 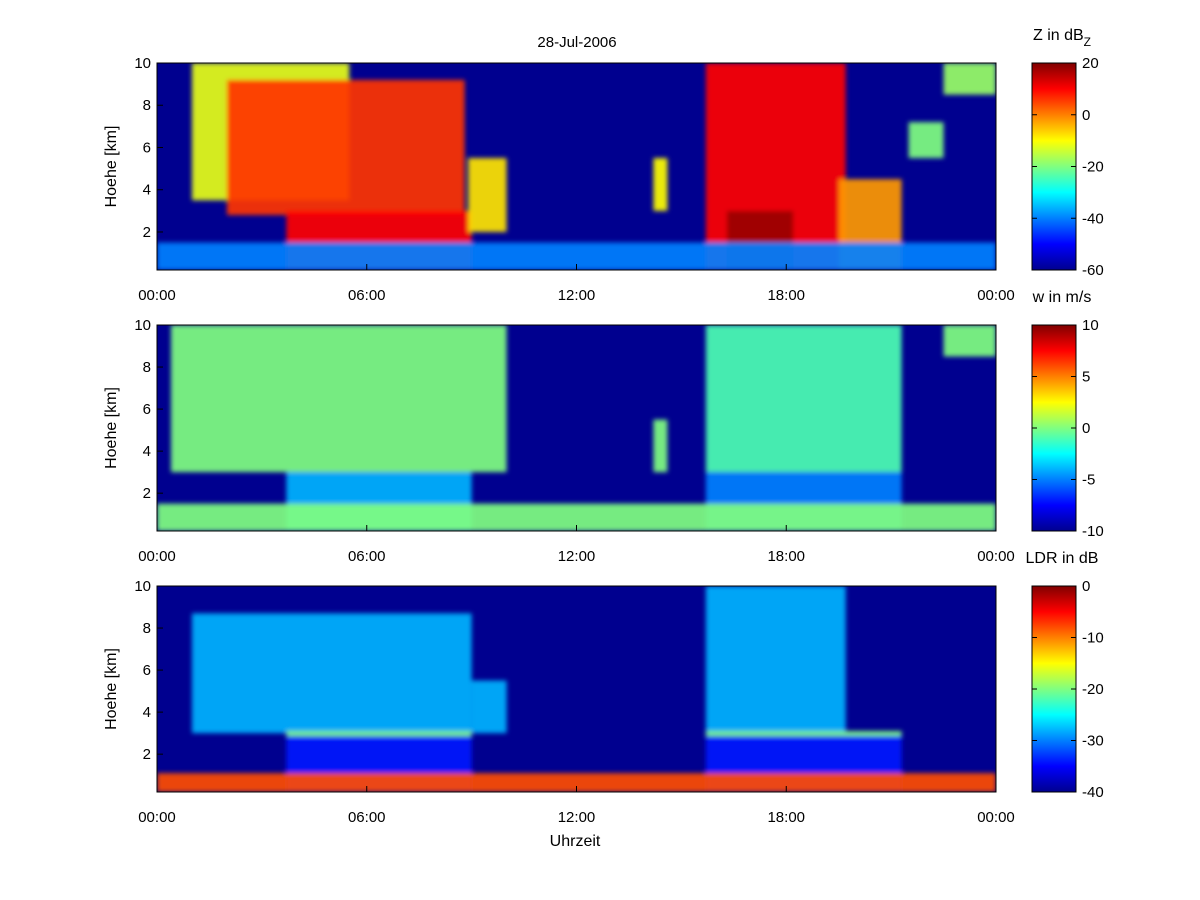 I want to click on figure-title: 28-Jul-2006, so click(x=576, y=42).